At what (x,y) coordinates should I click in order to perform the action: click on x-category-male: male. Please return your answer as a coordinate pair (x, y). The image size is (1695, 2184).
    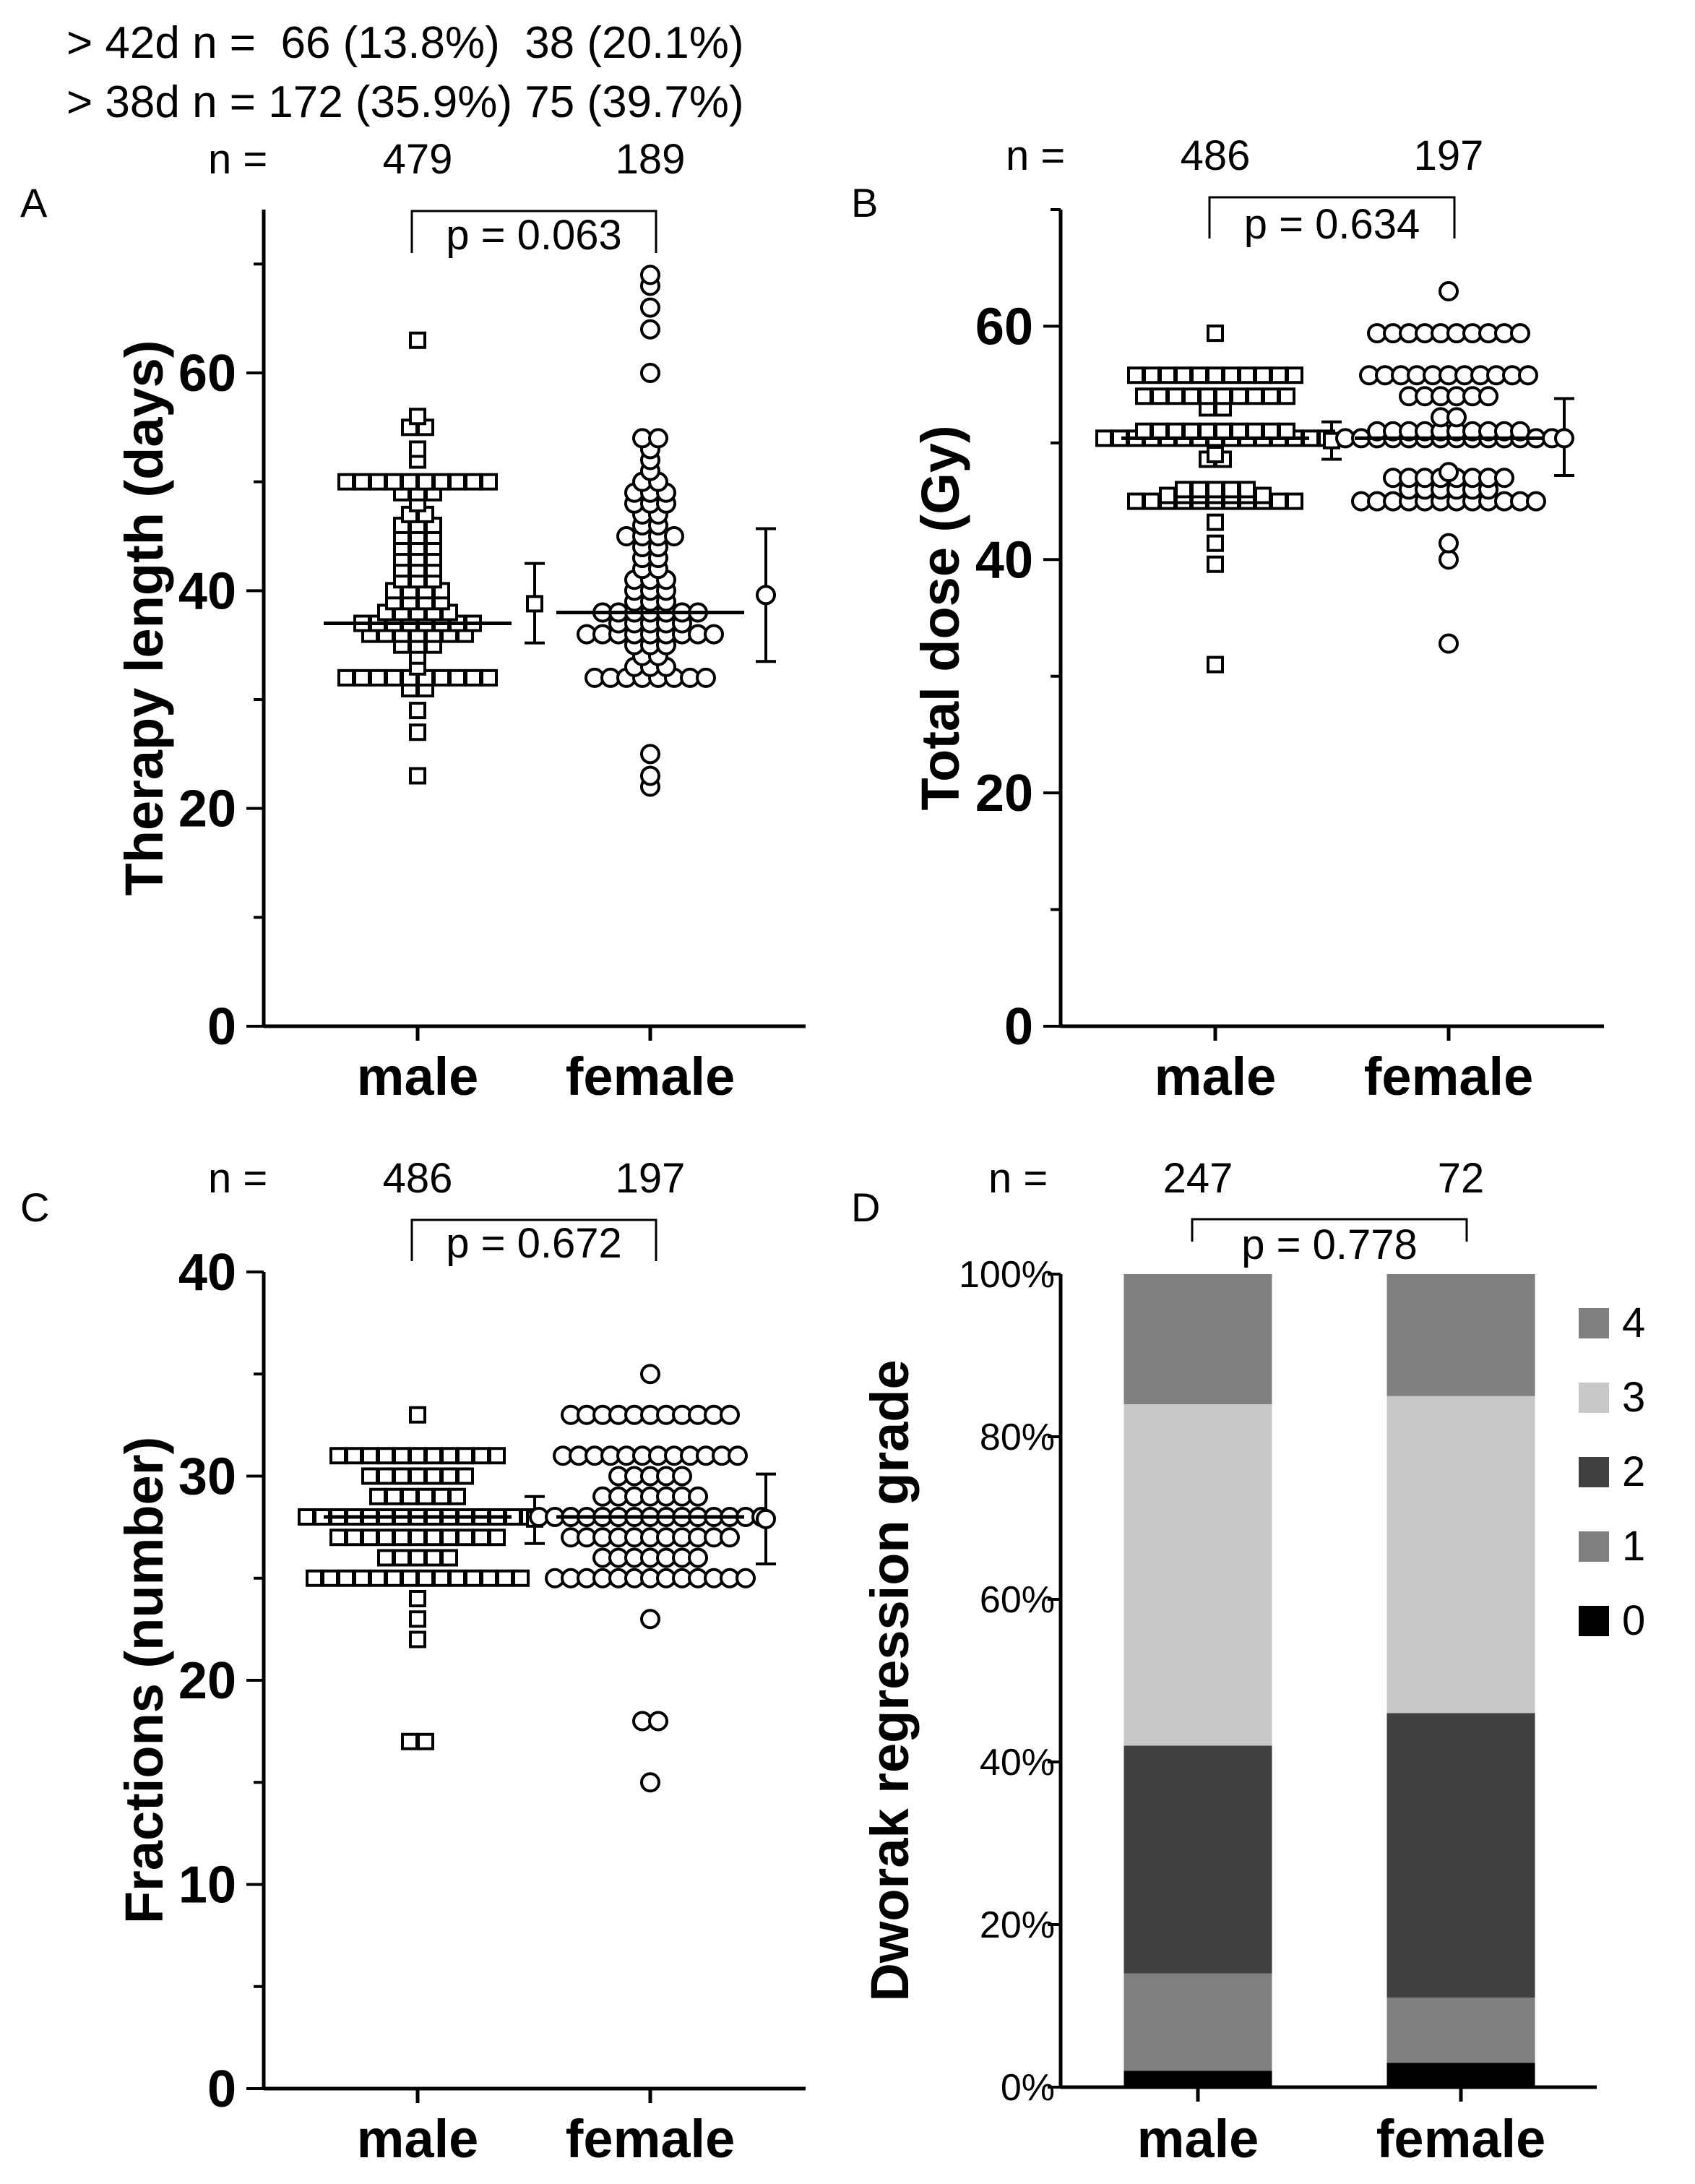
    Looking at the image, I should click on (1216, 1076).